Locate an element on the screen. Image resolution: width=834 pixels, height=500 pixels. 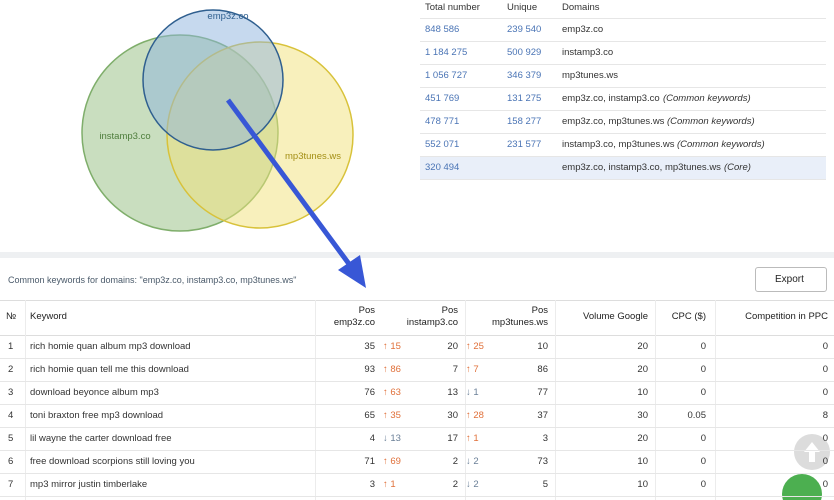
arrow-head is located at coordinates (352, 271).